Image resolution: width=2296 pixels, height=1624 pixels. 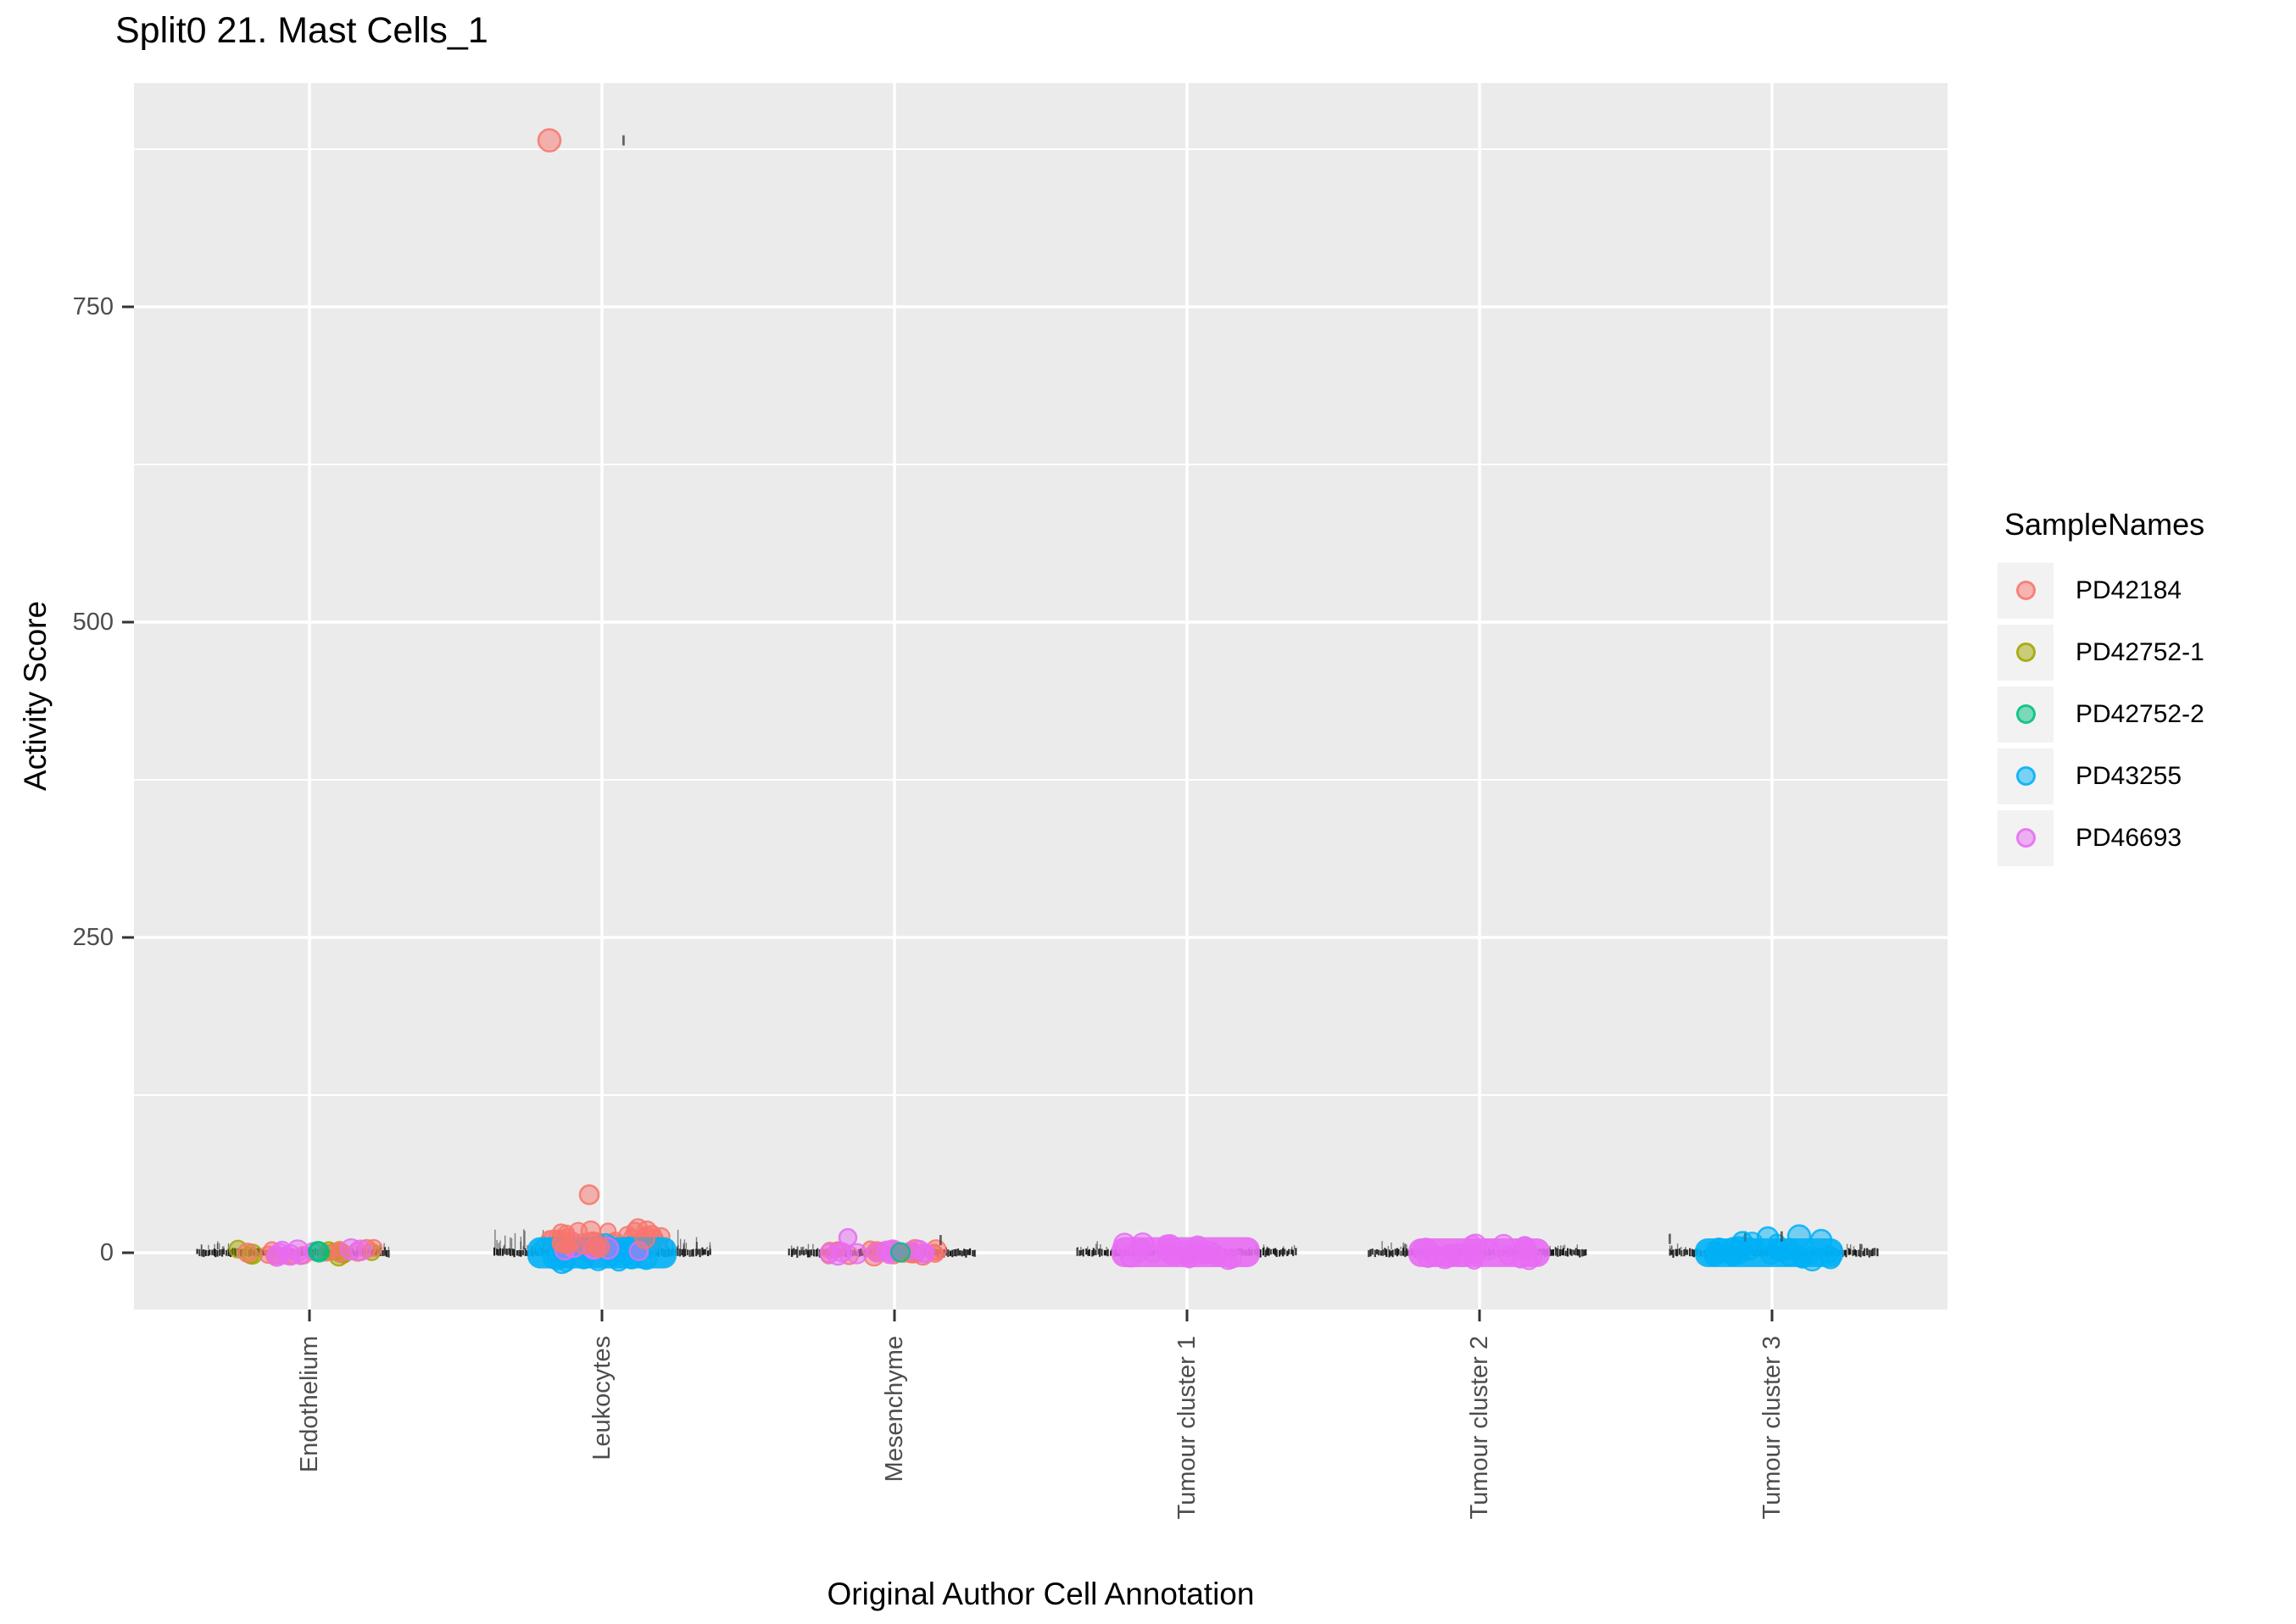 I want to click on legend-item-label: PD42184, so click(x=2129, y=590).